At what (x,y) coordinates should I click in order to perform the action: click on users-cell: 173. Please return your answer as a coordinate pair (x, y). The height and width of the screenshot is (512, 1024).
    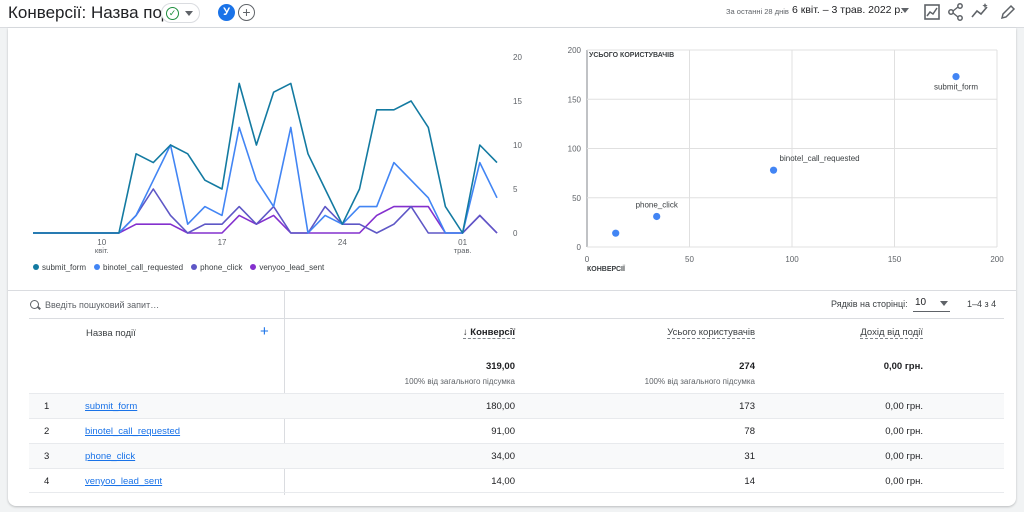
    Looking at the image, I should click on (747, 406).